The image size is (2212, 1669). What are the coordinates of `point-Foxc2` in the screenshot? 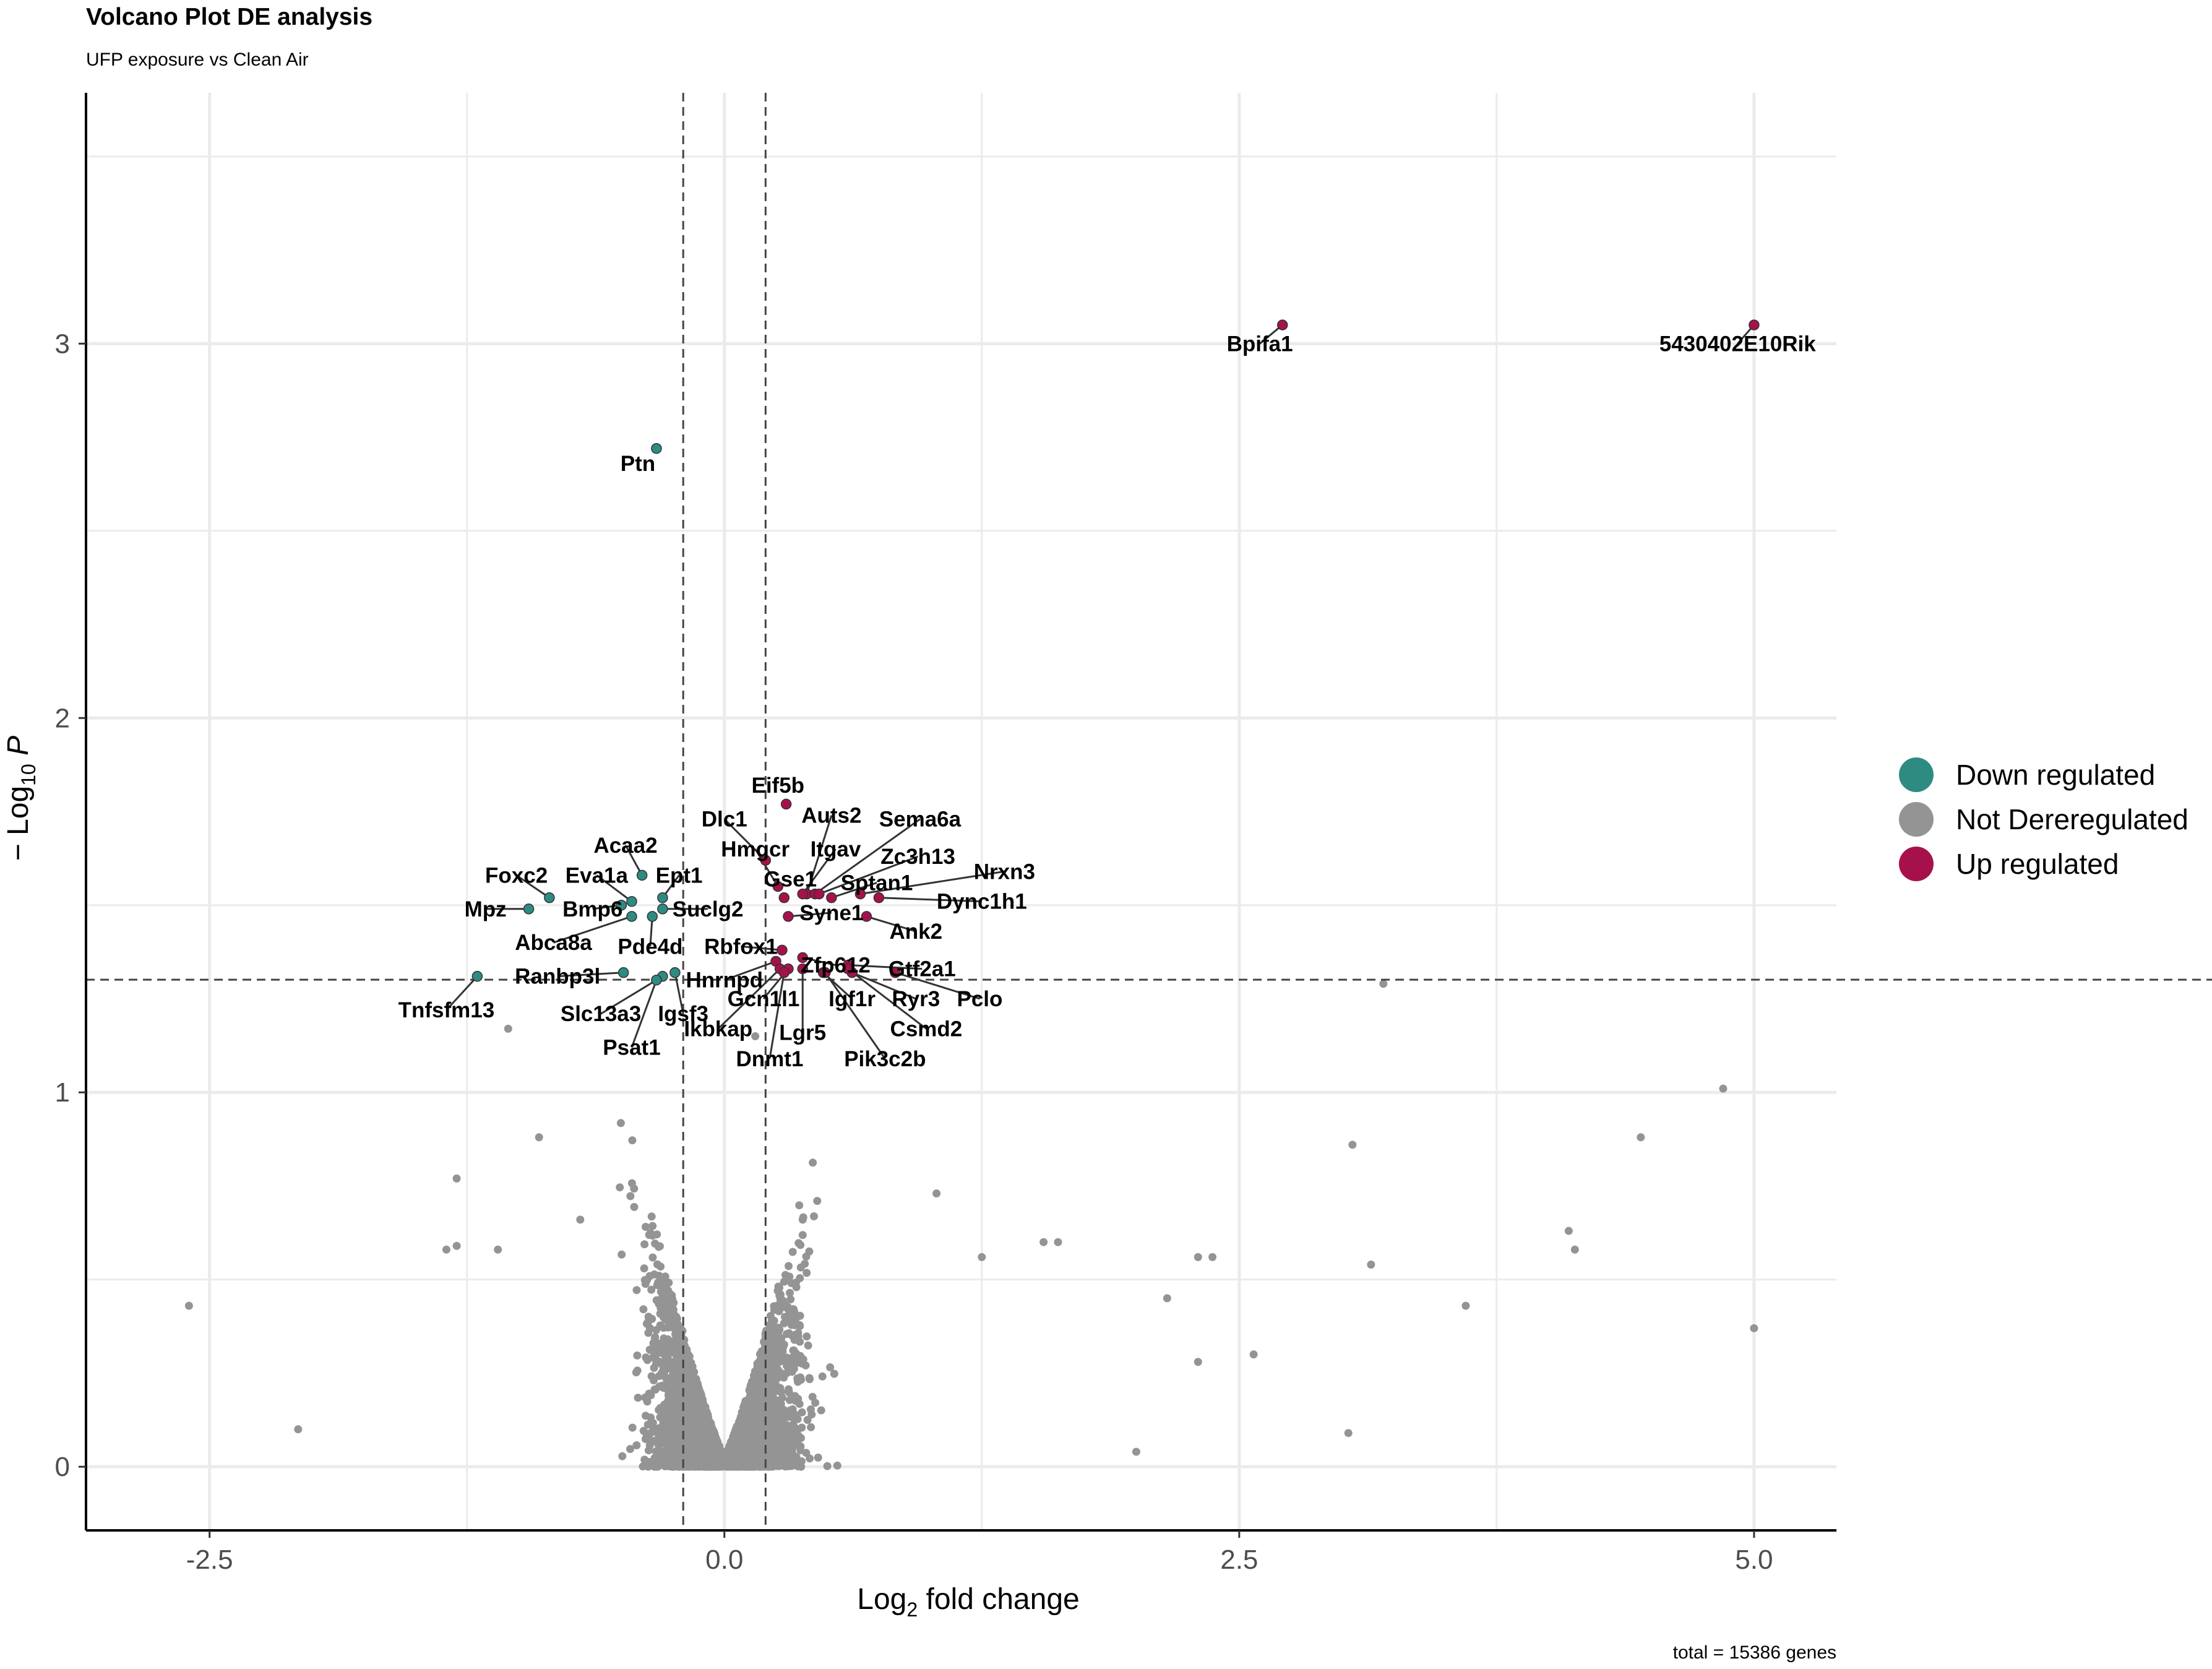 It's located at (549, 898).